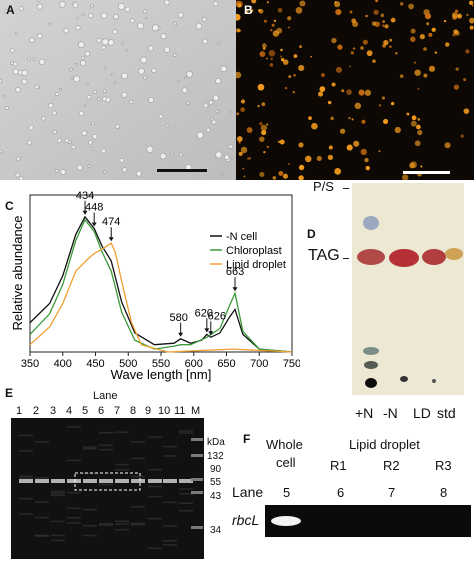 The image size is (474, 571). I want to click on tlc-spot, so click(371, 365).